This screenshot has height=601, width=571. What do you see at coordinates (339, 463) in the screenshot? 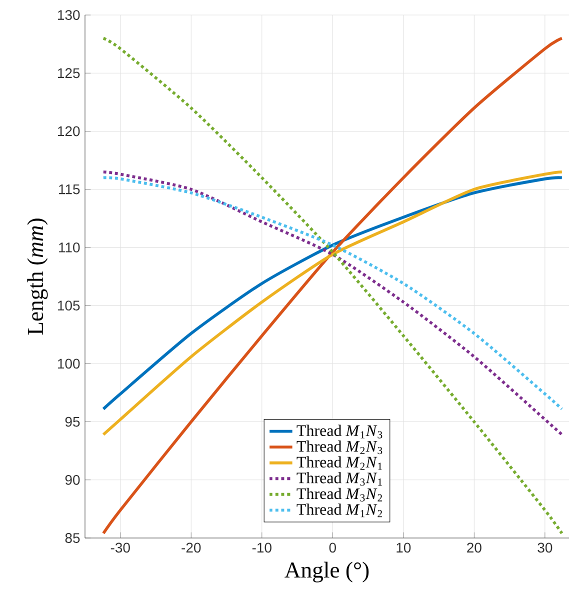
I see `legend-label: Thread M$_{2}$N$_{1}$` at bounding box center [339, 463].